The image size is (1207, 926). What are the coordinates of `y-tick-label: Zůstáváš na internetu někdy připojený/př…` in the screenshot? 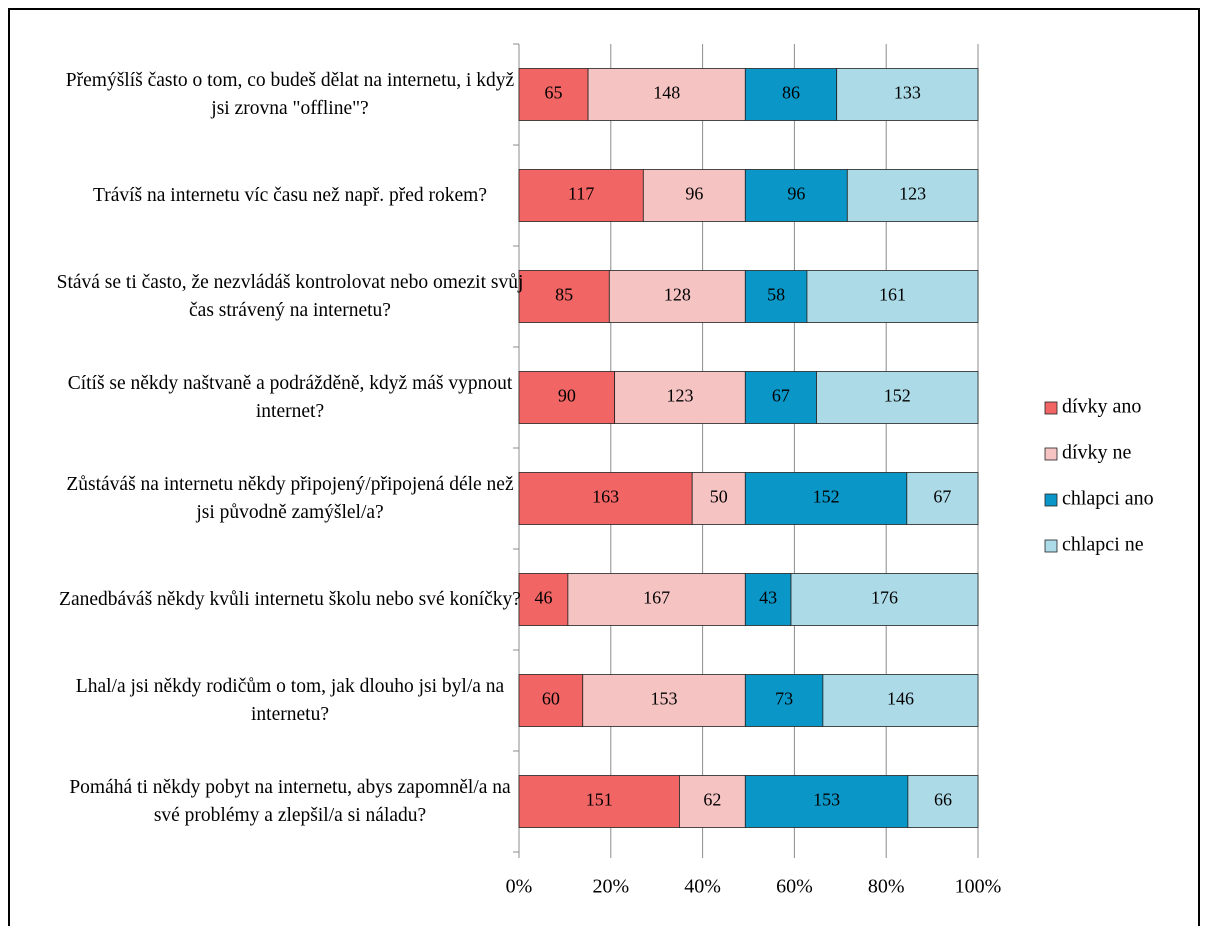 It's located at (290, 498).